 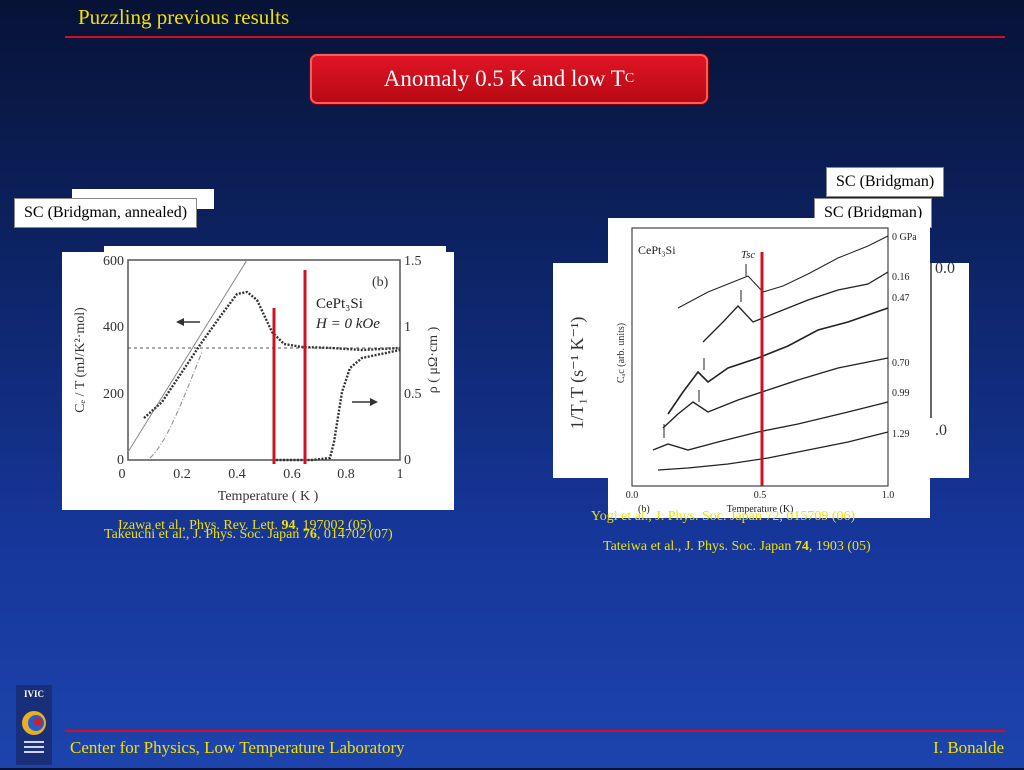 What do you see at coordinates (180, 322) in the screenshot?
I see `left-arrowhead-ce` at bounding box center [180, 322].